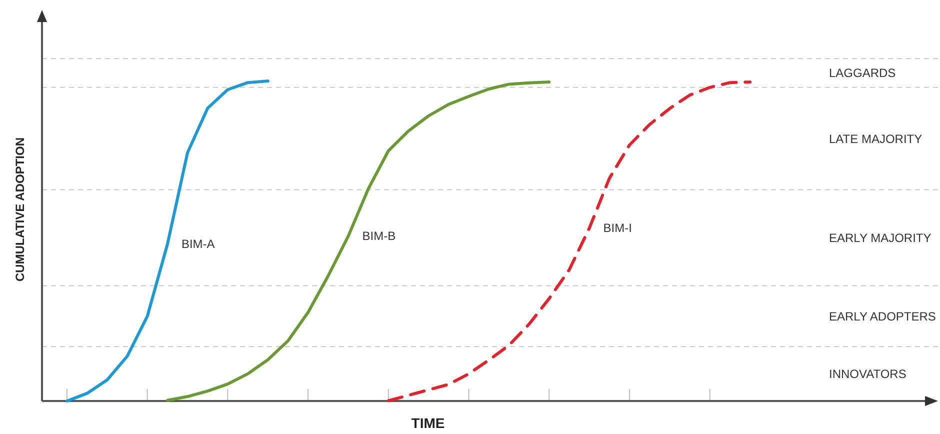  I want to click on series-label: BIM-I, so click(617, 228).